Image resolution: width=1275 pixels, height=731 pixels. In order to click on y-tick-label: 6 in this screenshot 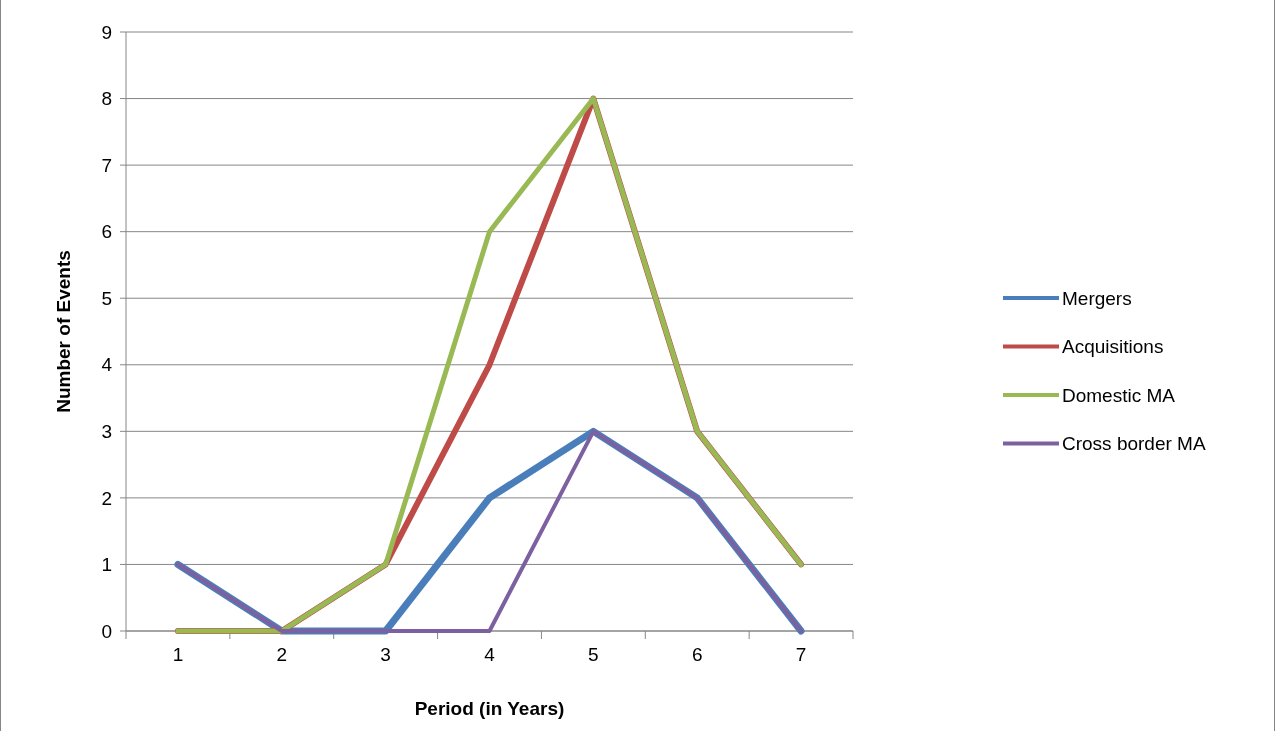, I will do `click(106, 232)`.